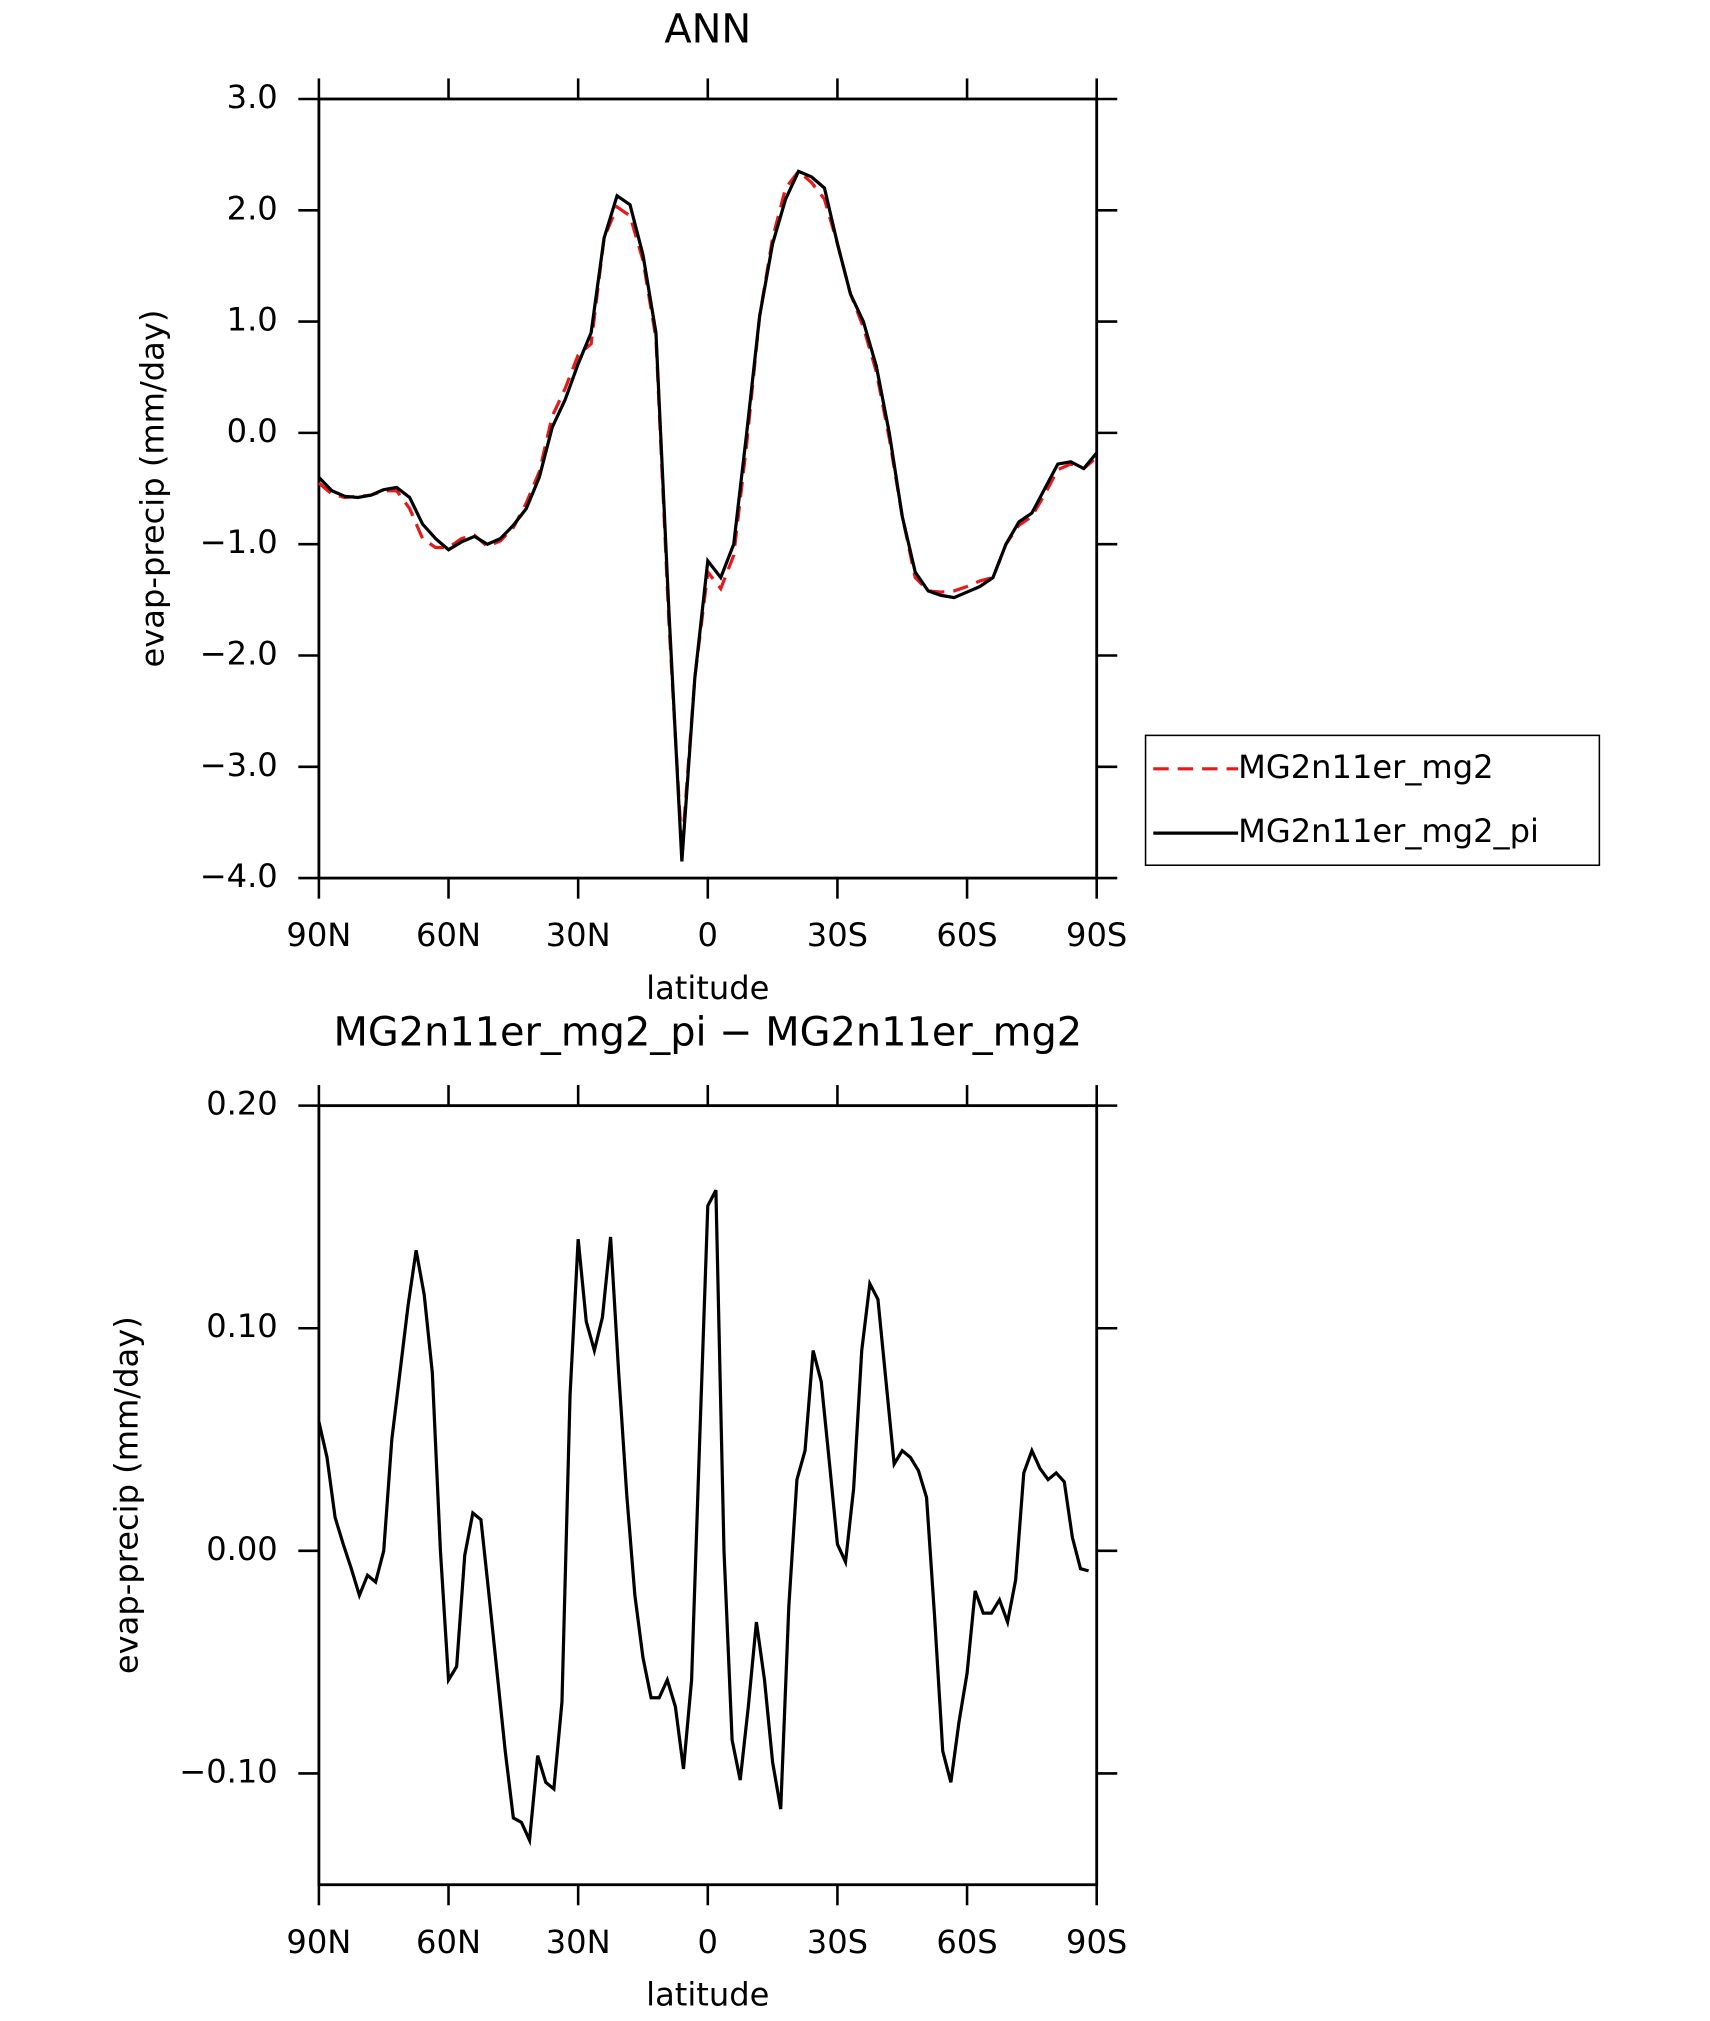 This screenshot has height=2021, width=1710. Describe the element at coordinates (1388, 831) in the screenshot. I see `legend-label: MG2n11er_mg2_pi` at that location.